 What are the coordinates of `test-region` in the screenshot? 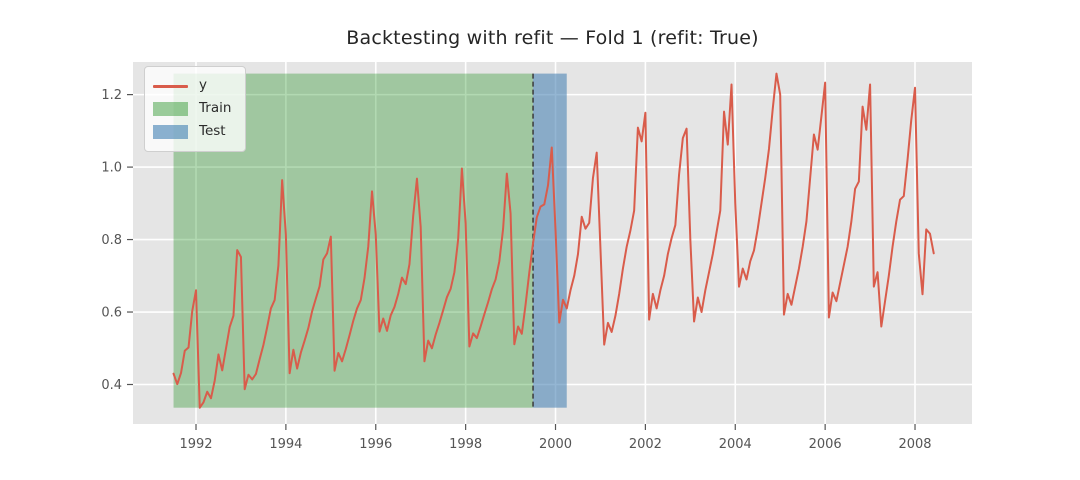 It's located at (550, 240).